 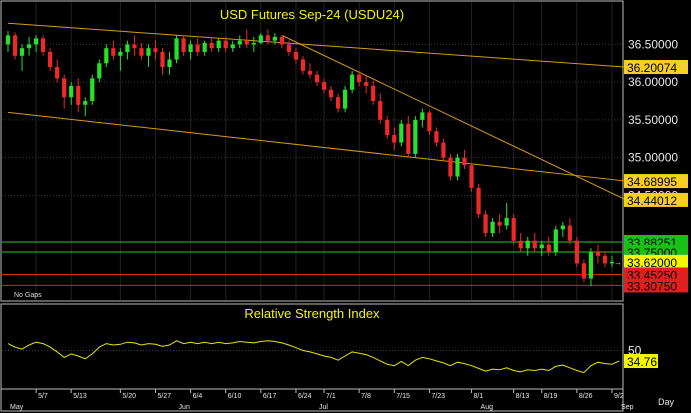 I want to click on price-tick-label: 36.00000, so click(x=653, y=82).